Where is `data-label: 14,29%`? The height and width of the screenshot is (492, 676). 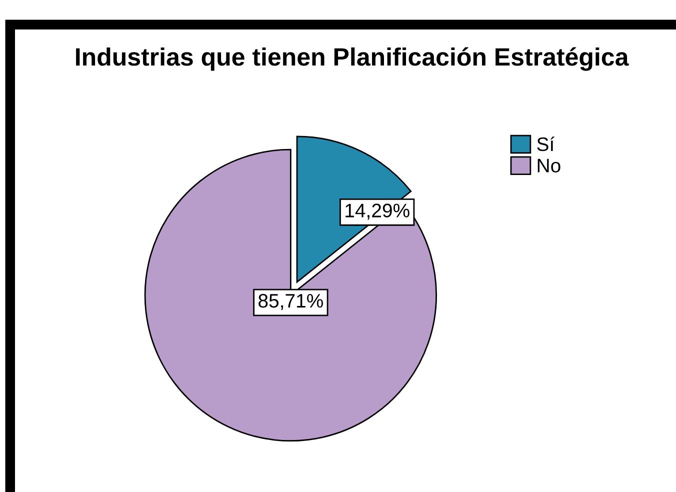 data-label: 14,29% is located at coordinates (378, 212).